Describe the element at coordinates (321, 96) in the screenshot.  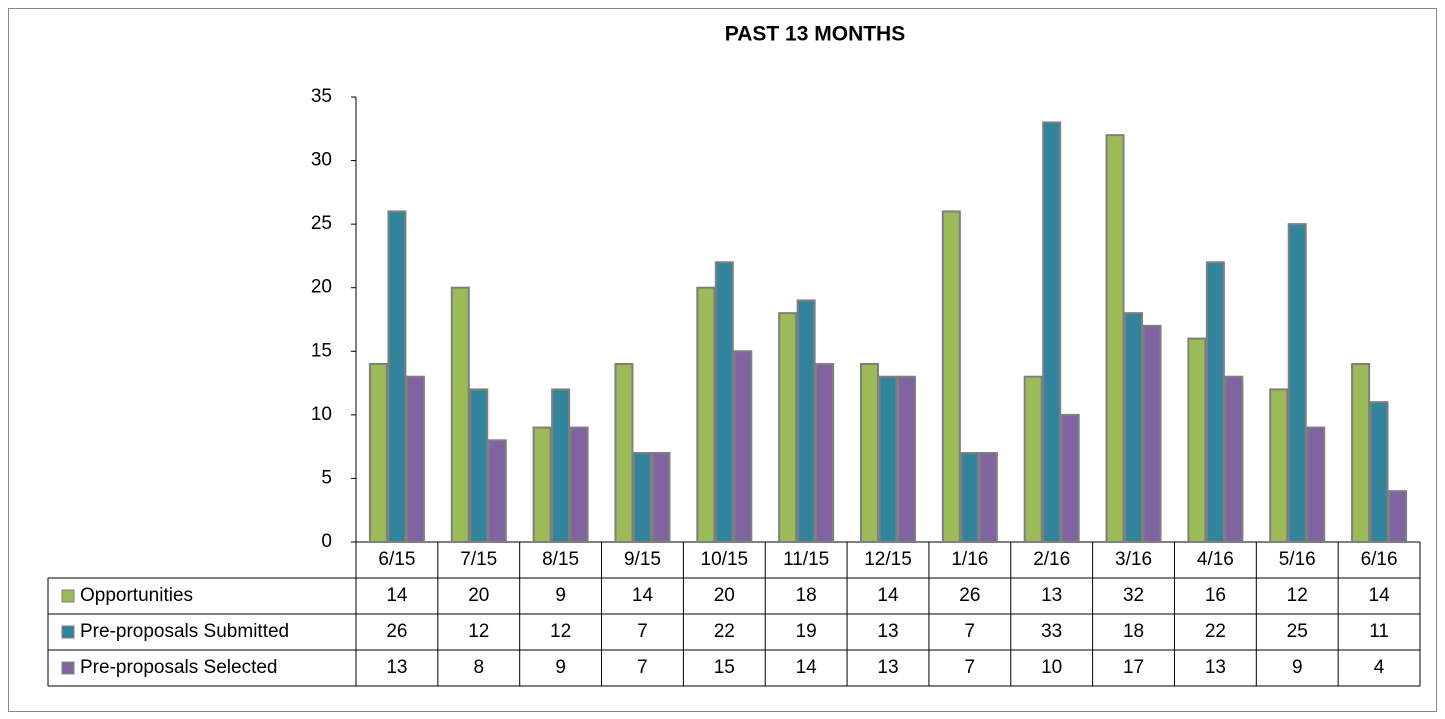
I see `y-tick-label: 35` at that location.